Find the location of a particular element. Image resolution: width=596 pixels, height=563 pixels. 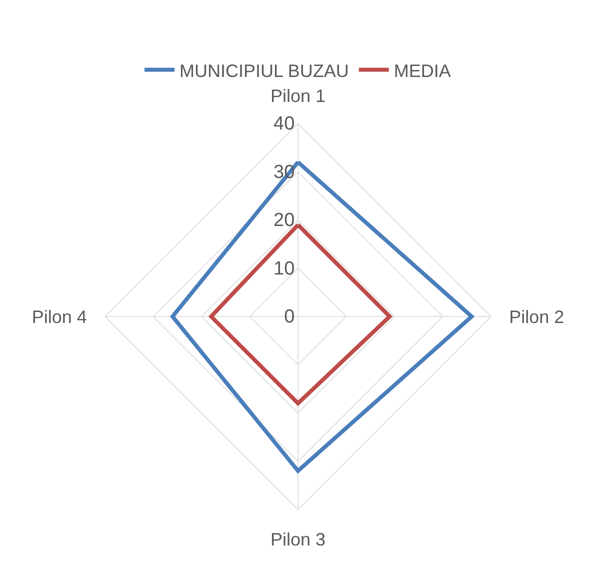

legend-label: MEDIA is located at coordinates (422, 70).